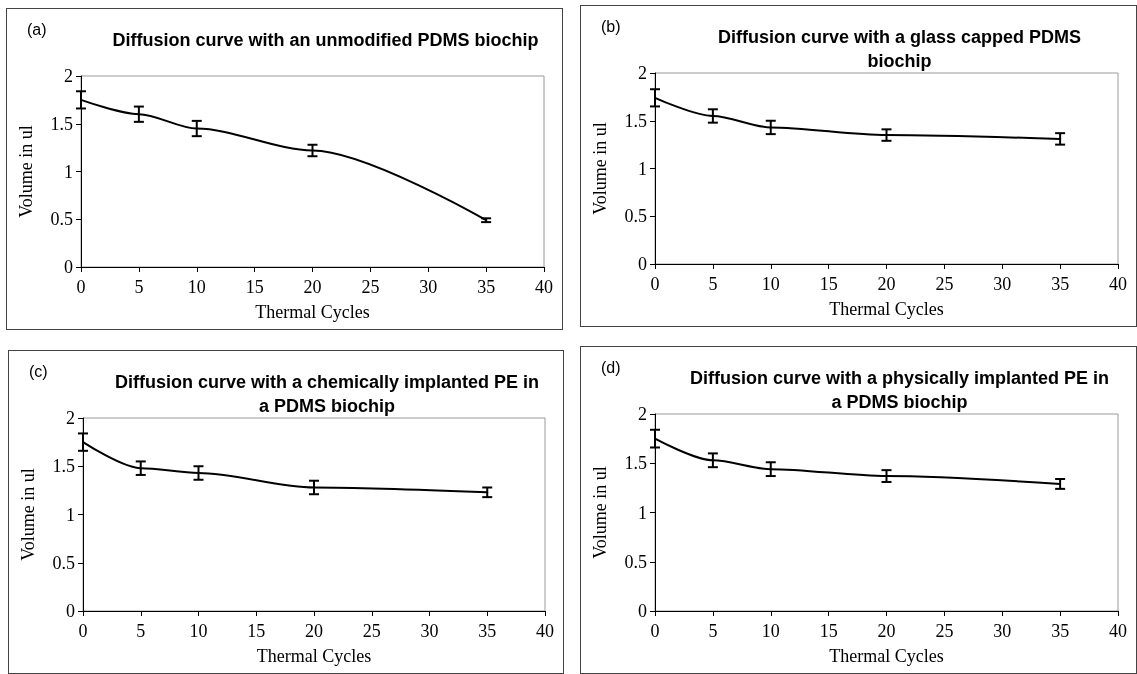 The height and width of the screenshot is (674, 1137). Describe the element at coordinates (327, 394) in the screenshot. I see `chart-title: Diffusion curve with a chemically implanted PE in a PDMS biochip` at that location.